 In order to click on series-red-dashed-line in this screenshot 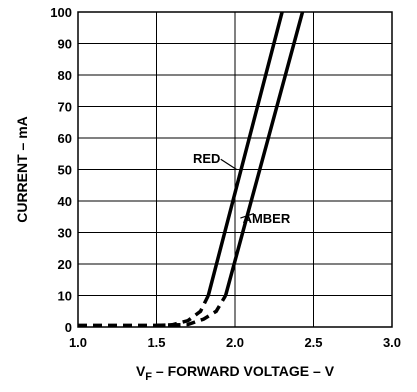, I will do `click(144, 311)`.